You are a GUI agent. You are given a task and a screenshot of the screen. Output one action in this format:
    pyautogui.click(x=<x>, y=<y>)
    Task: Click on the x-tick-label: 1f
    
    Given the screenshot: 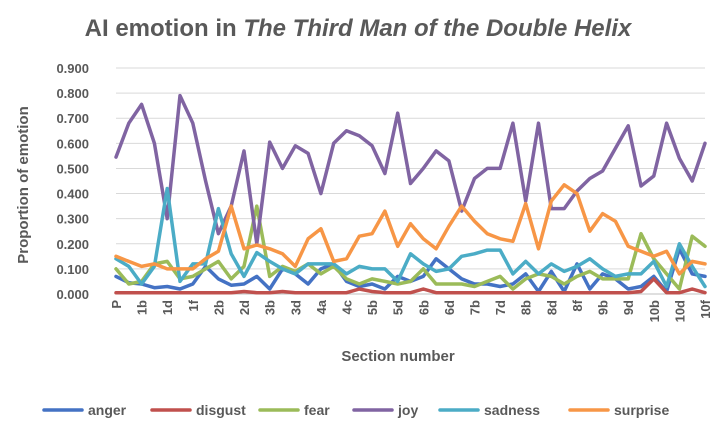 What is the action you would take?
    pyautogui.click(x=193, y=305)
    